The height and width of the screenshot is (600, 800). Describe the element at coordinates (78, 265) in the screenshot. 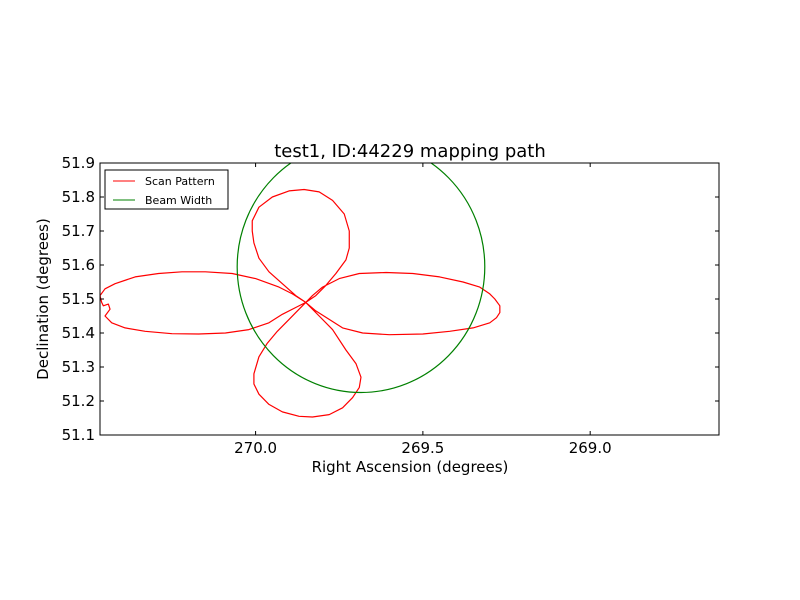

I see `y-tick-label: 51.6` at that location.